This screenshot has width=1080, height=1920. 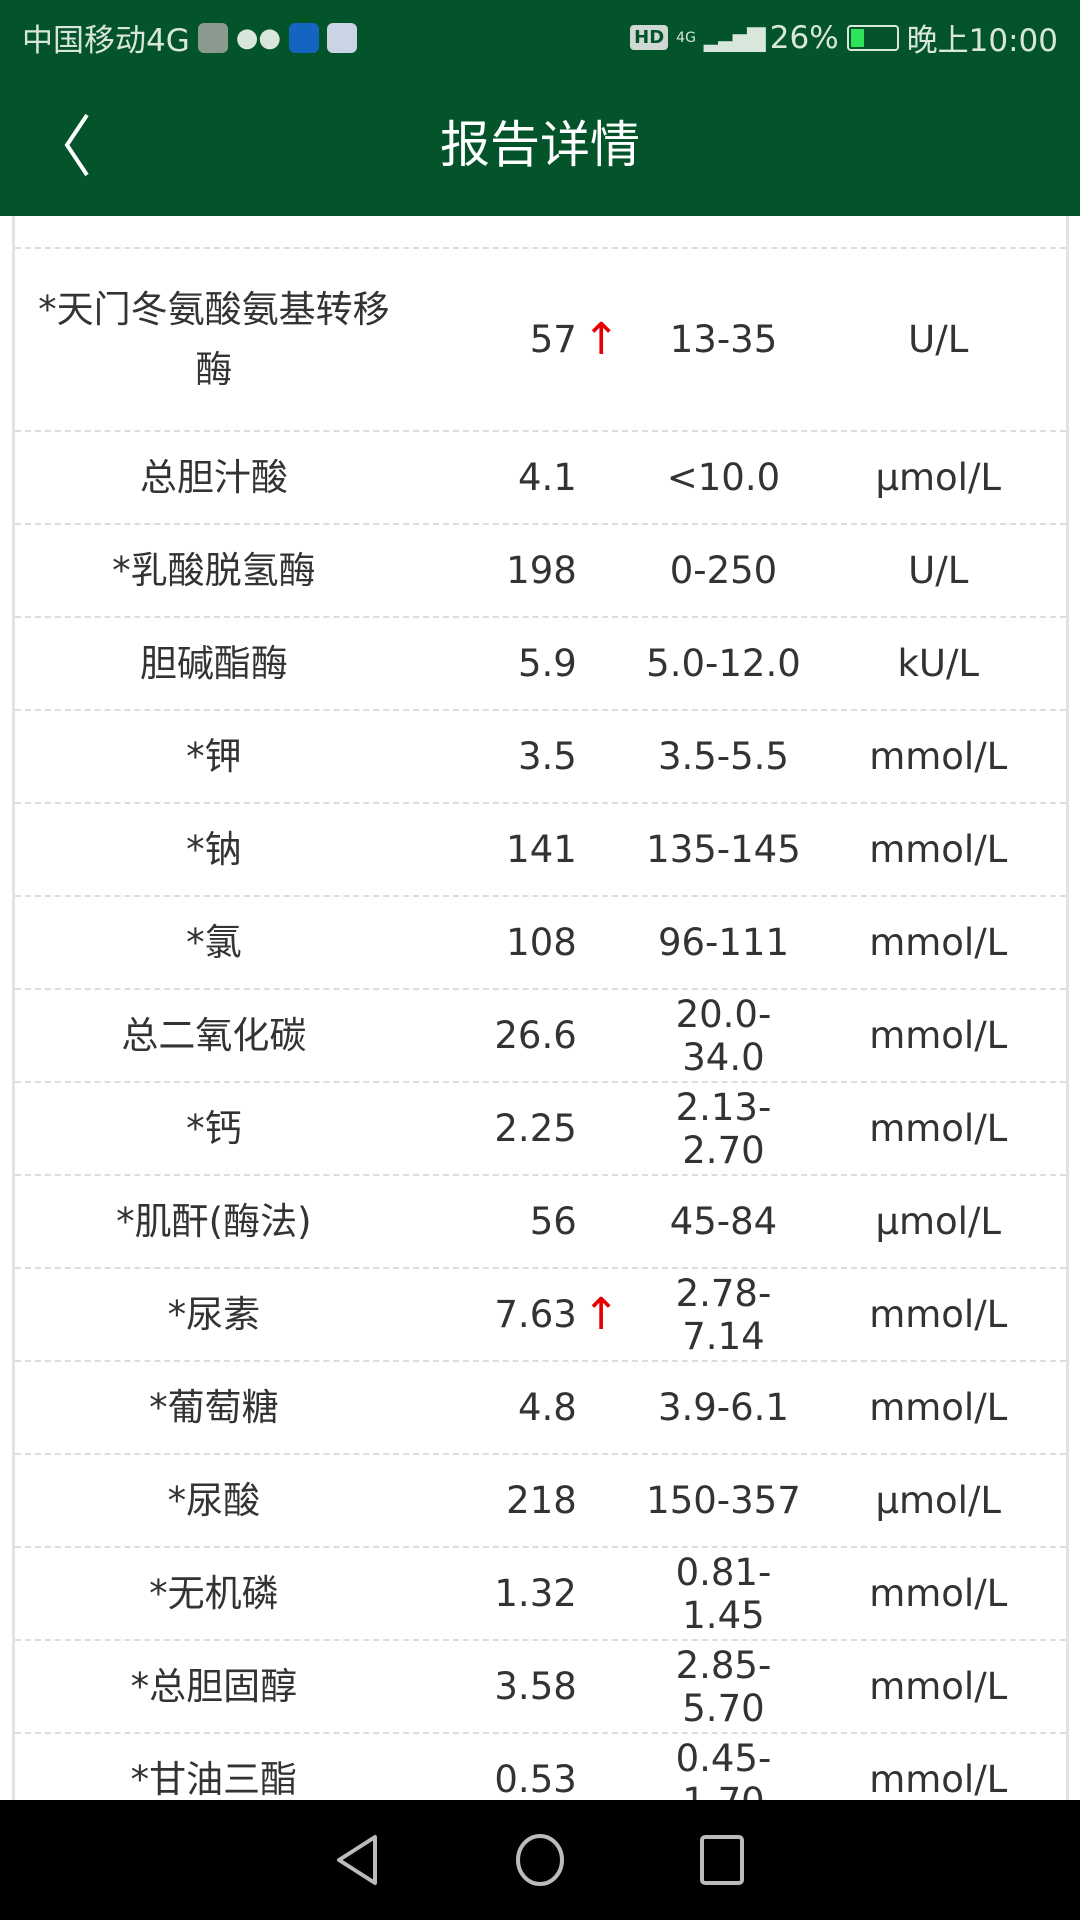 I want to click on clock: 晚上10:00, so click(x=982, y=41).